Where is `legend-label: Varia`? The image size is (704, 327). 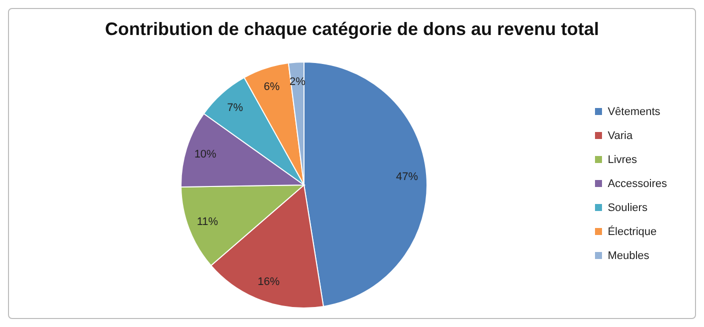
legend-label: Varia is located at coordinates (620, 136).